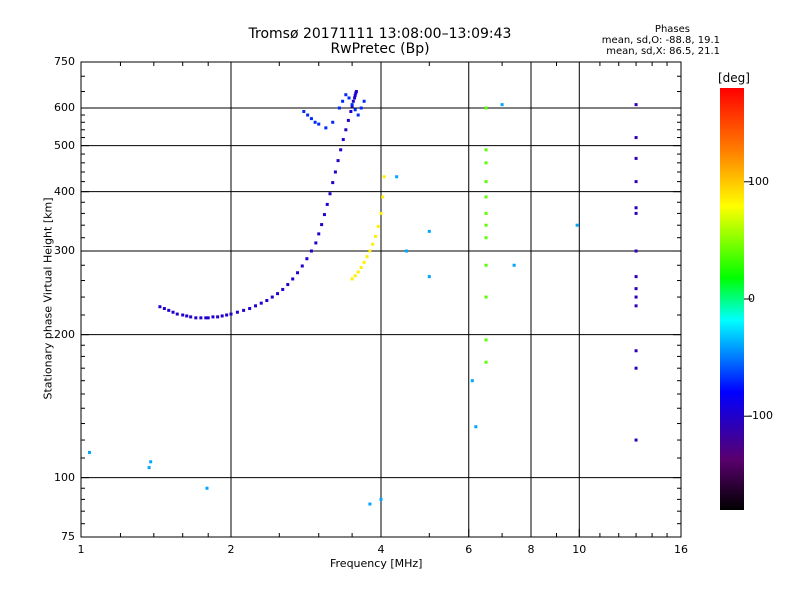 The height and width of the screenshot is (600, 800). What do you see at coordinates (758, 181) in the screenshot?
I see `colorbar-tick-label: 100` at bounding box center [758, 181].